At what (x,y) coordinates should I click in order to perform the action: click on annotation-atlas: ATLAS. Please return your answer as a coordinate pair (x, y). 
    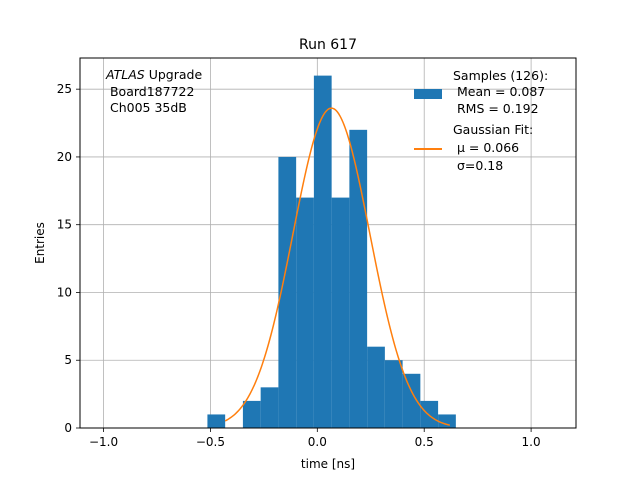
    Looking at the image, I should click on (125, 74).